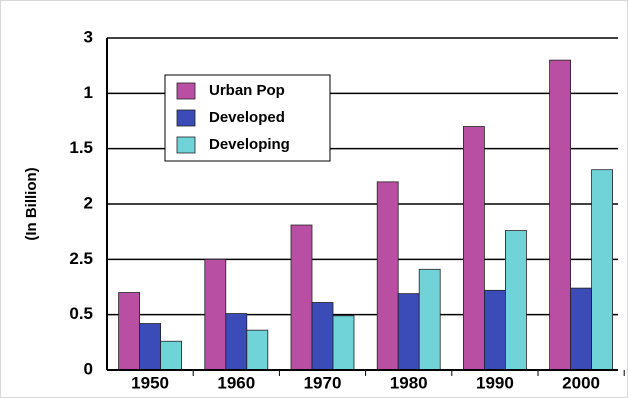 The image size is (628, 398). Describe the element at coordinates (88, 92) in the screenshot. I see `y-tick-label: 1` at that location.